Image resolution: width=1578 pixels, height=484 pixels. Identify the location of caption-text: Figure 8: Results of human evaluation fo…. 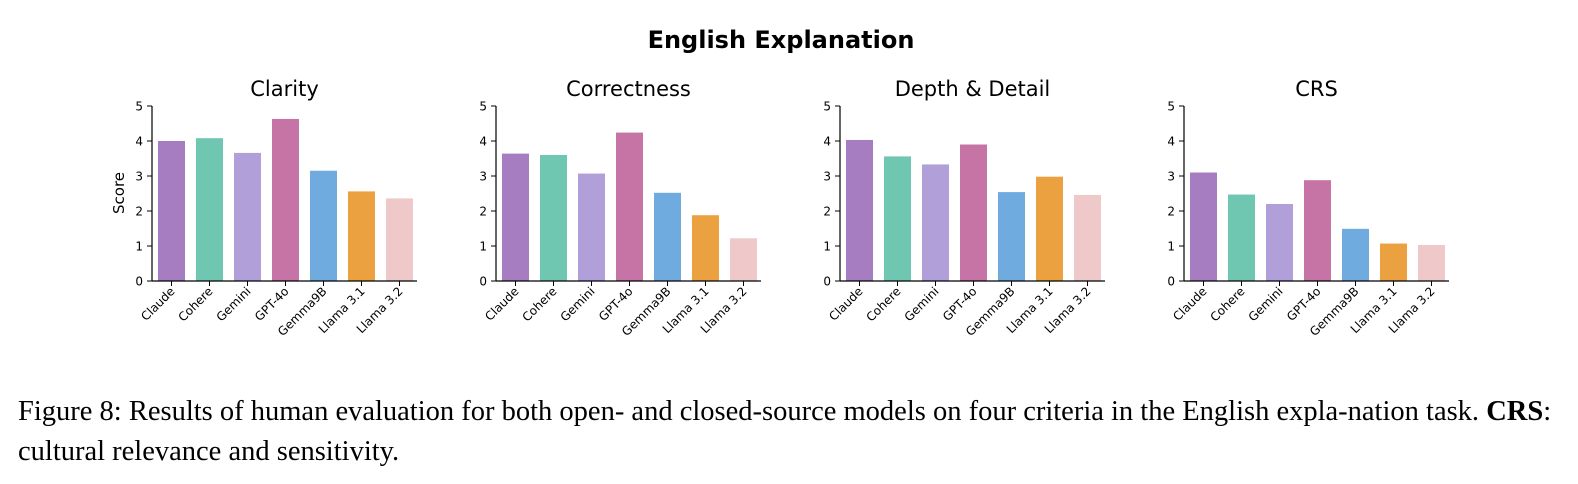
(752, 411).